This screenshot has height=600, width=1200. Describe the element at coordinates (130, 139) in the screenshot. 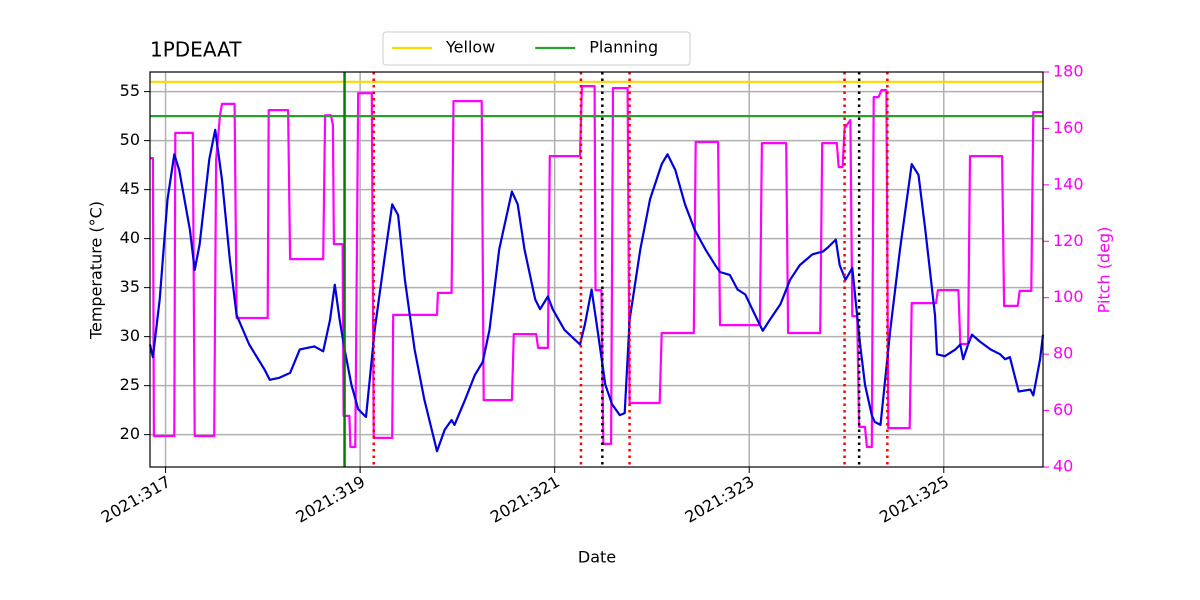

I see `y-tick-label: 50` at that location.